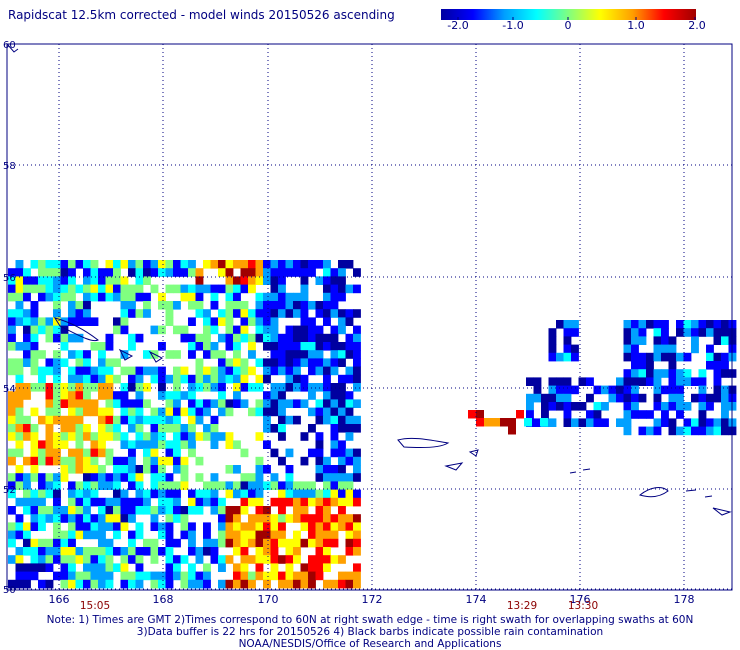  I want to click on lon-tick-label: 176, so click(580, 599).